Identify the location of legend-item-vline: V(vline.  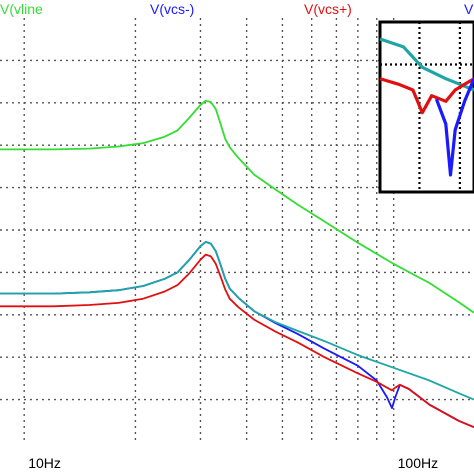
(21, 9).